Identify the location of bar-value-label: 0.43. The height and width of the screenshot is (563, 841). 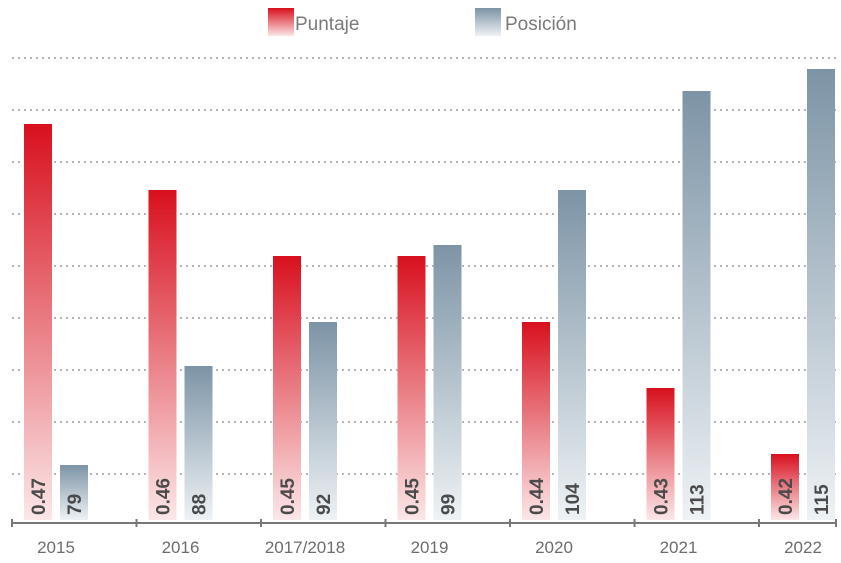
(662, 496).